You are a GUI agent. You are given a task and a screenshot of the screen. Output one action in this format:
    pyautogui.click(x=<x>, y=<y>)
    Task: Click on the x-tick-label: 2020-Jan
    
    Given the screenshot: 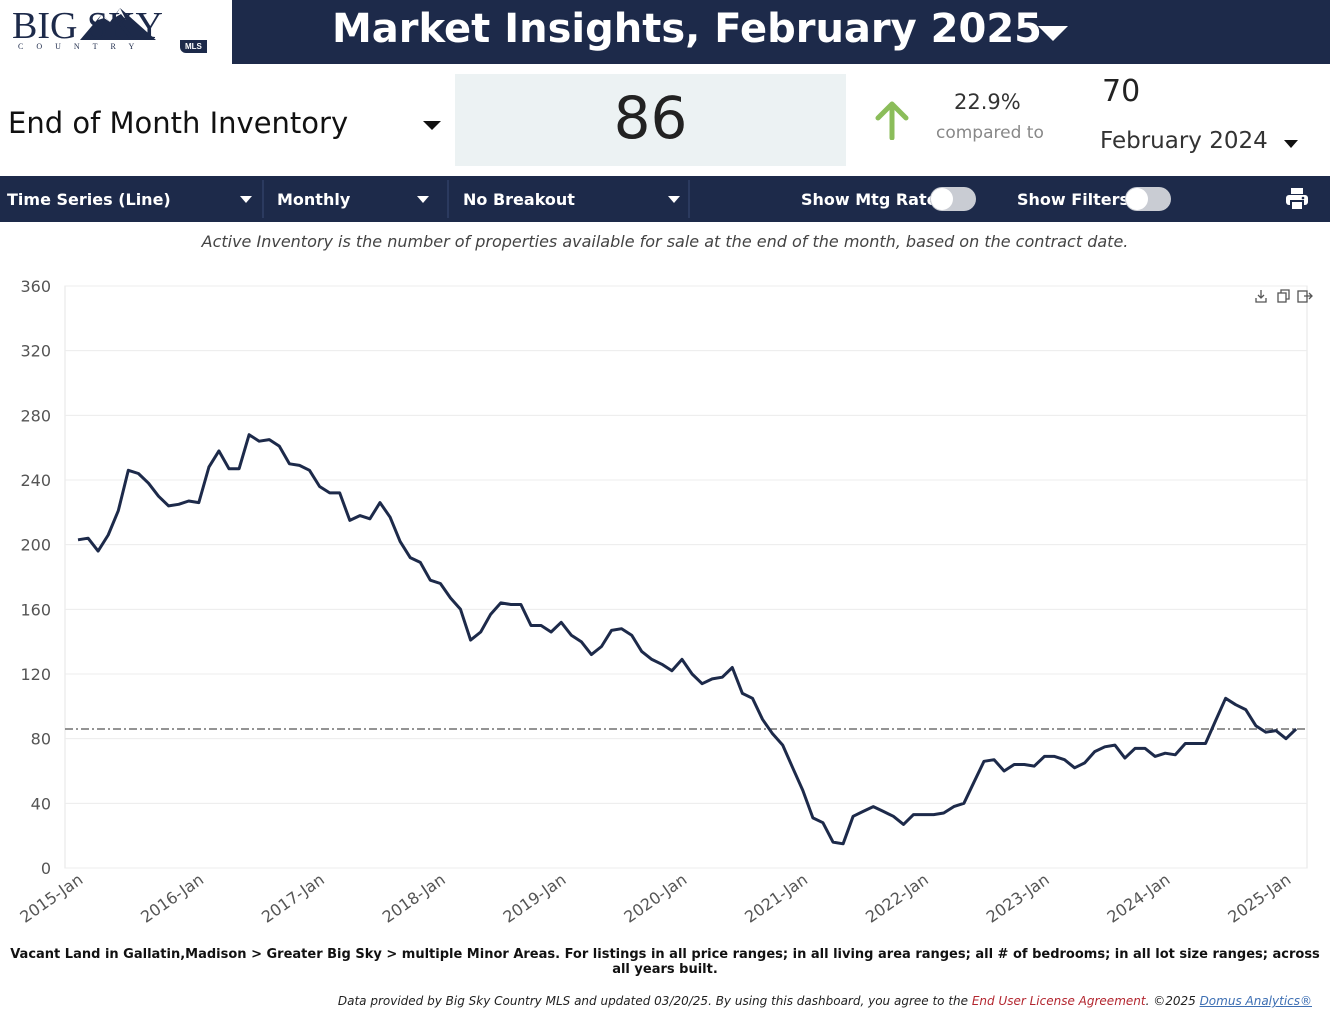 What is the action you would take?
    pyautogui.click(x=655, y=898)
    